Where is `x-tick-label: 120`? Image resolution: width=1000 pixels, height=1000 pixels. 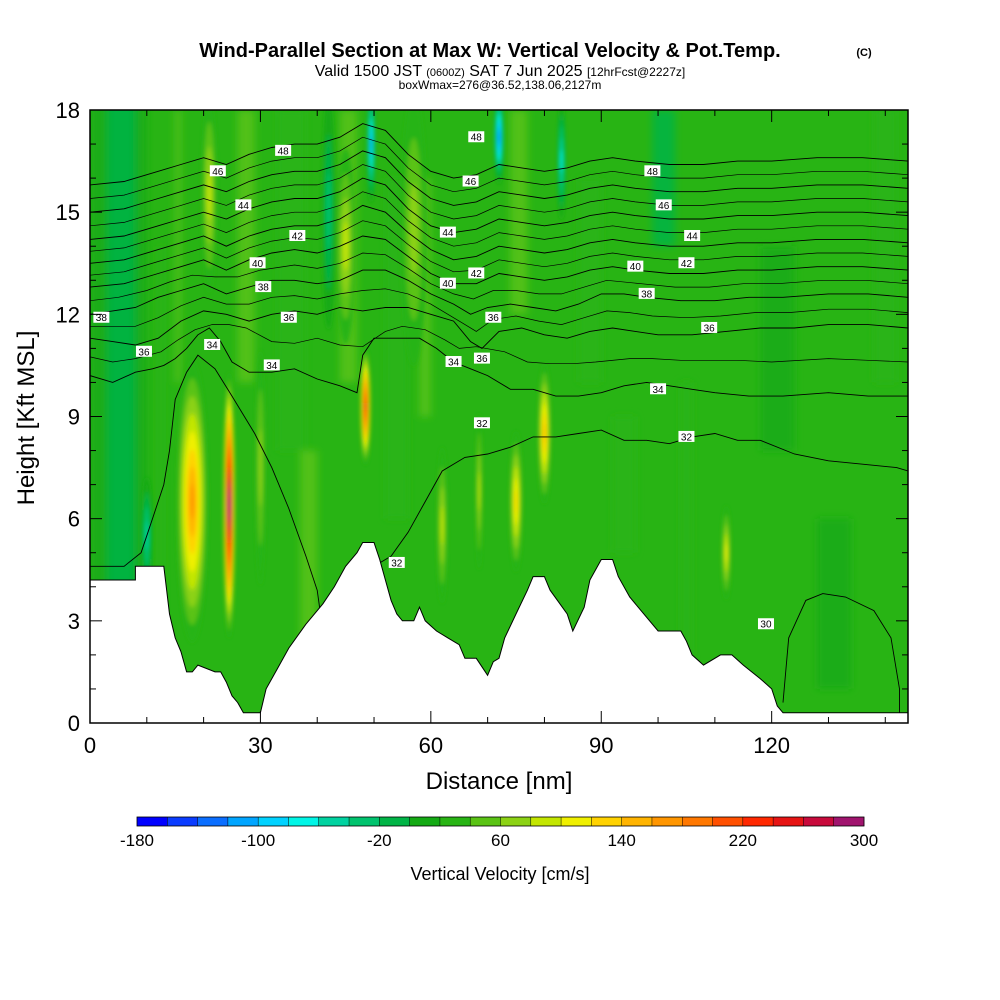
x-tick-label: 120 is located at coordinates (771, 745).